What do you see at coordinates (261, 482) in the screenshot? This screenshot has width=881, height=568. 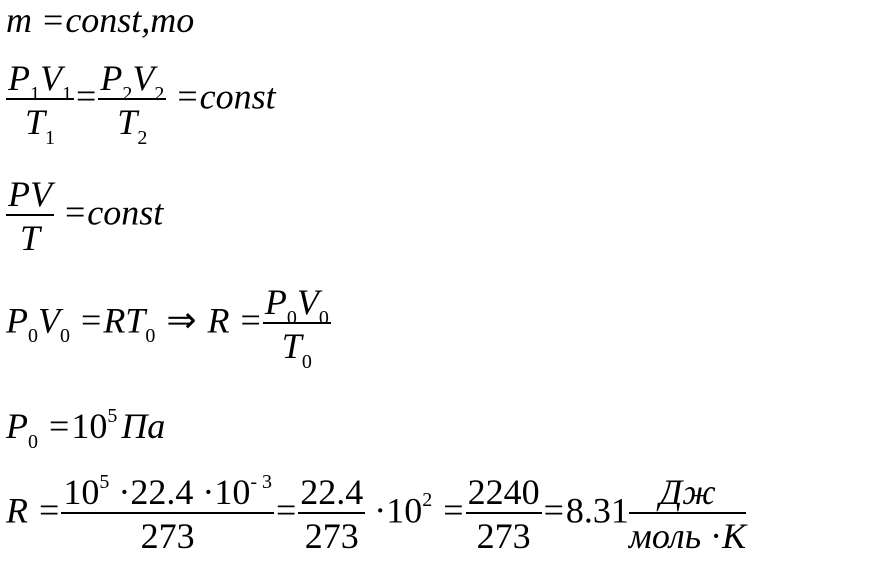 I see `exponent: - 3` at bounding box center [261, 482].